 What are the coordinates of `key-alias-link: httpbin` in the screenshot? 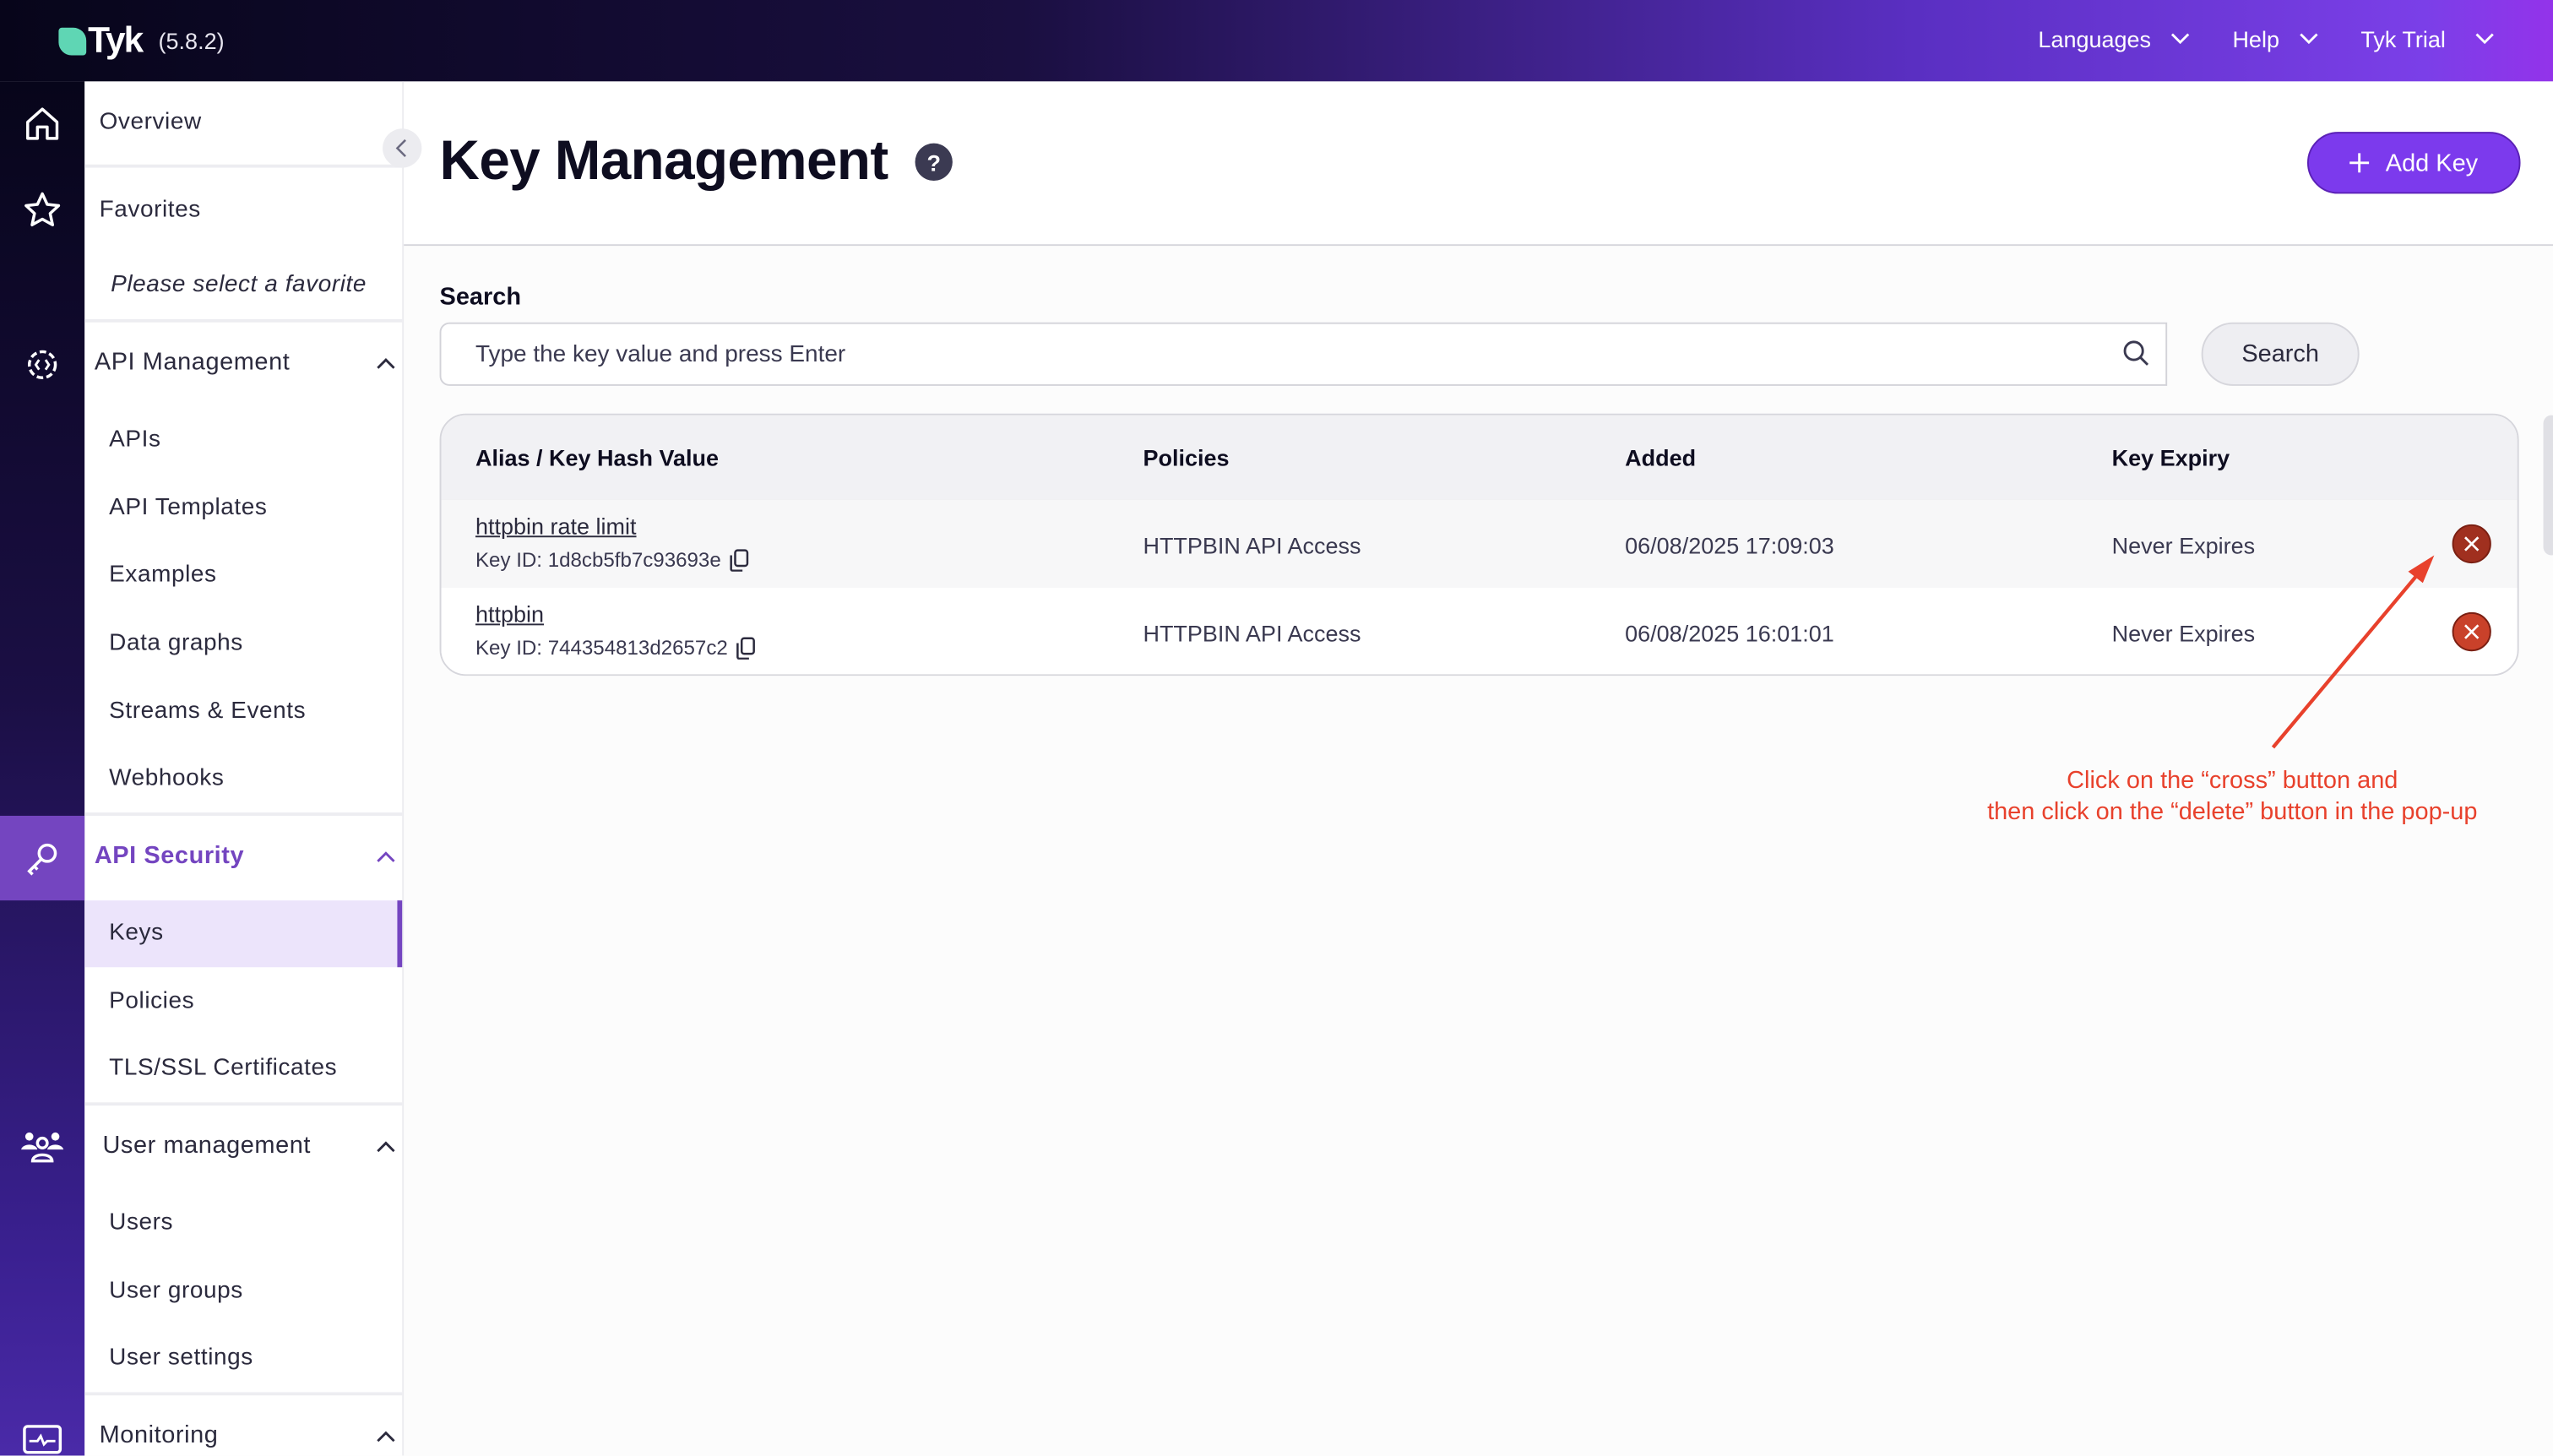 It's located at (510, 613).